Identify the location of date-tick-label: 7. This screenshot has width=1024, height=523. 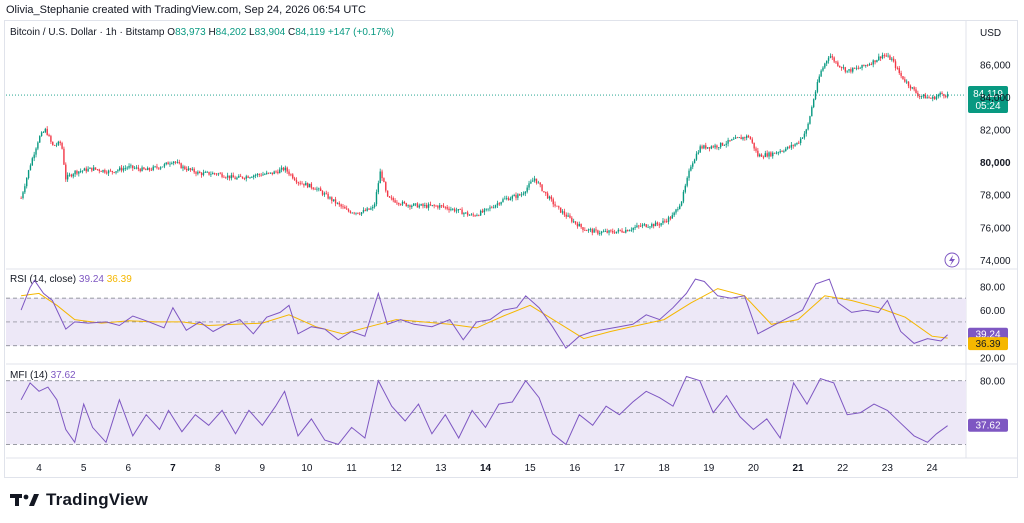
(173, 468).